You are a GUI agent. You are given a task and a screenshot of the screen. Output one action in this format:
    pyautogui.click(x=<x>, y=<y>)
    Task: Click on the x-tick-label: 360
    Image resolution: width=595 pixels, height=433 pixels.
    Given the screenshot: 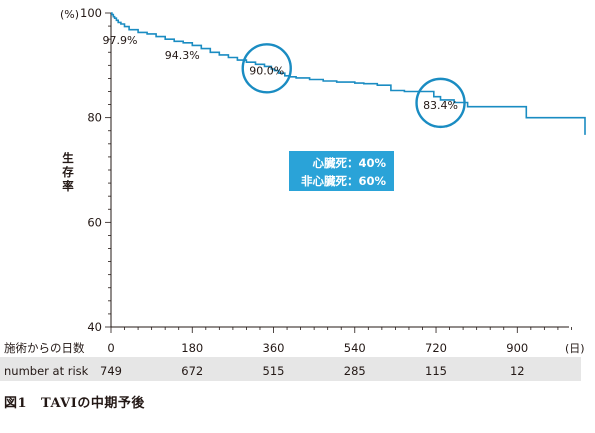 What is the action you would take?
    pyautogui.click(x=274, y=348)
    